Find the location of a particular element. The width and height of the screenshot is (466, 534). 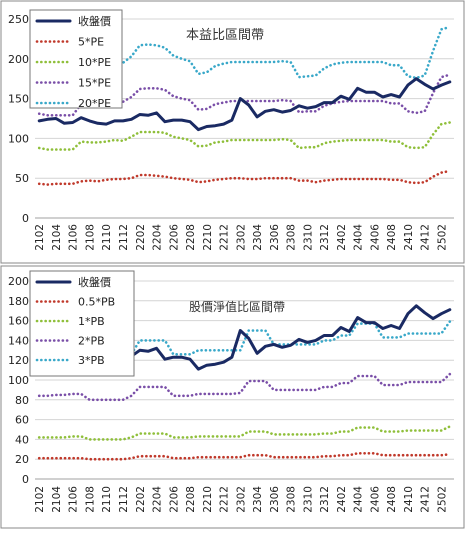

pb-y-tick-label: 160 is located at coordinates (18, 321).